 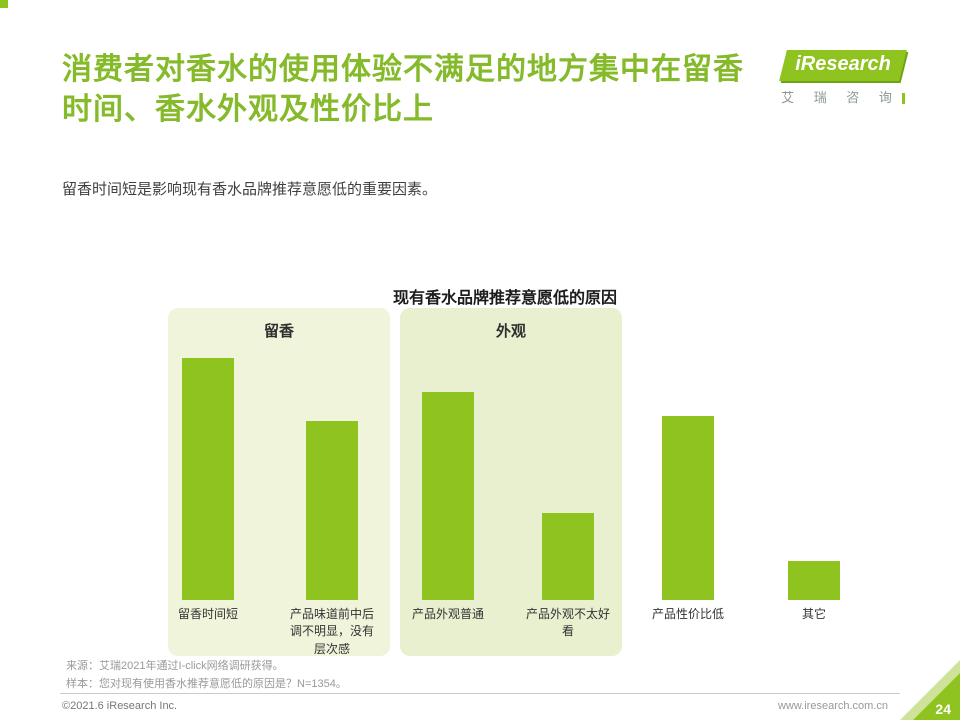 What do you see at coordinates (4, 4) in the screenshot?
I see `top-left-corner-mark` at bounding box center [4, 4].